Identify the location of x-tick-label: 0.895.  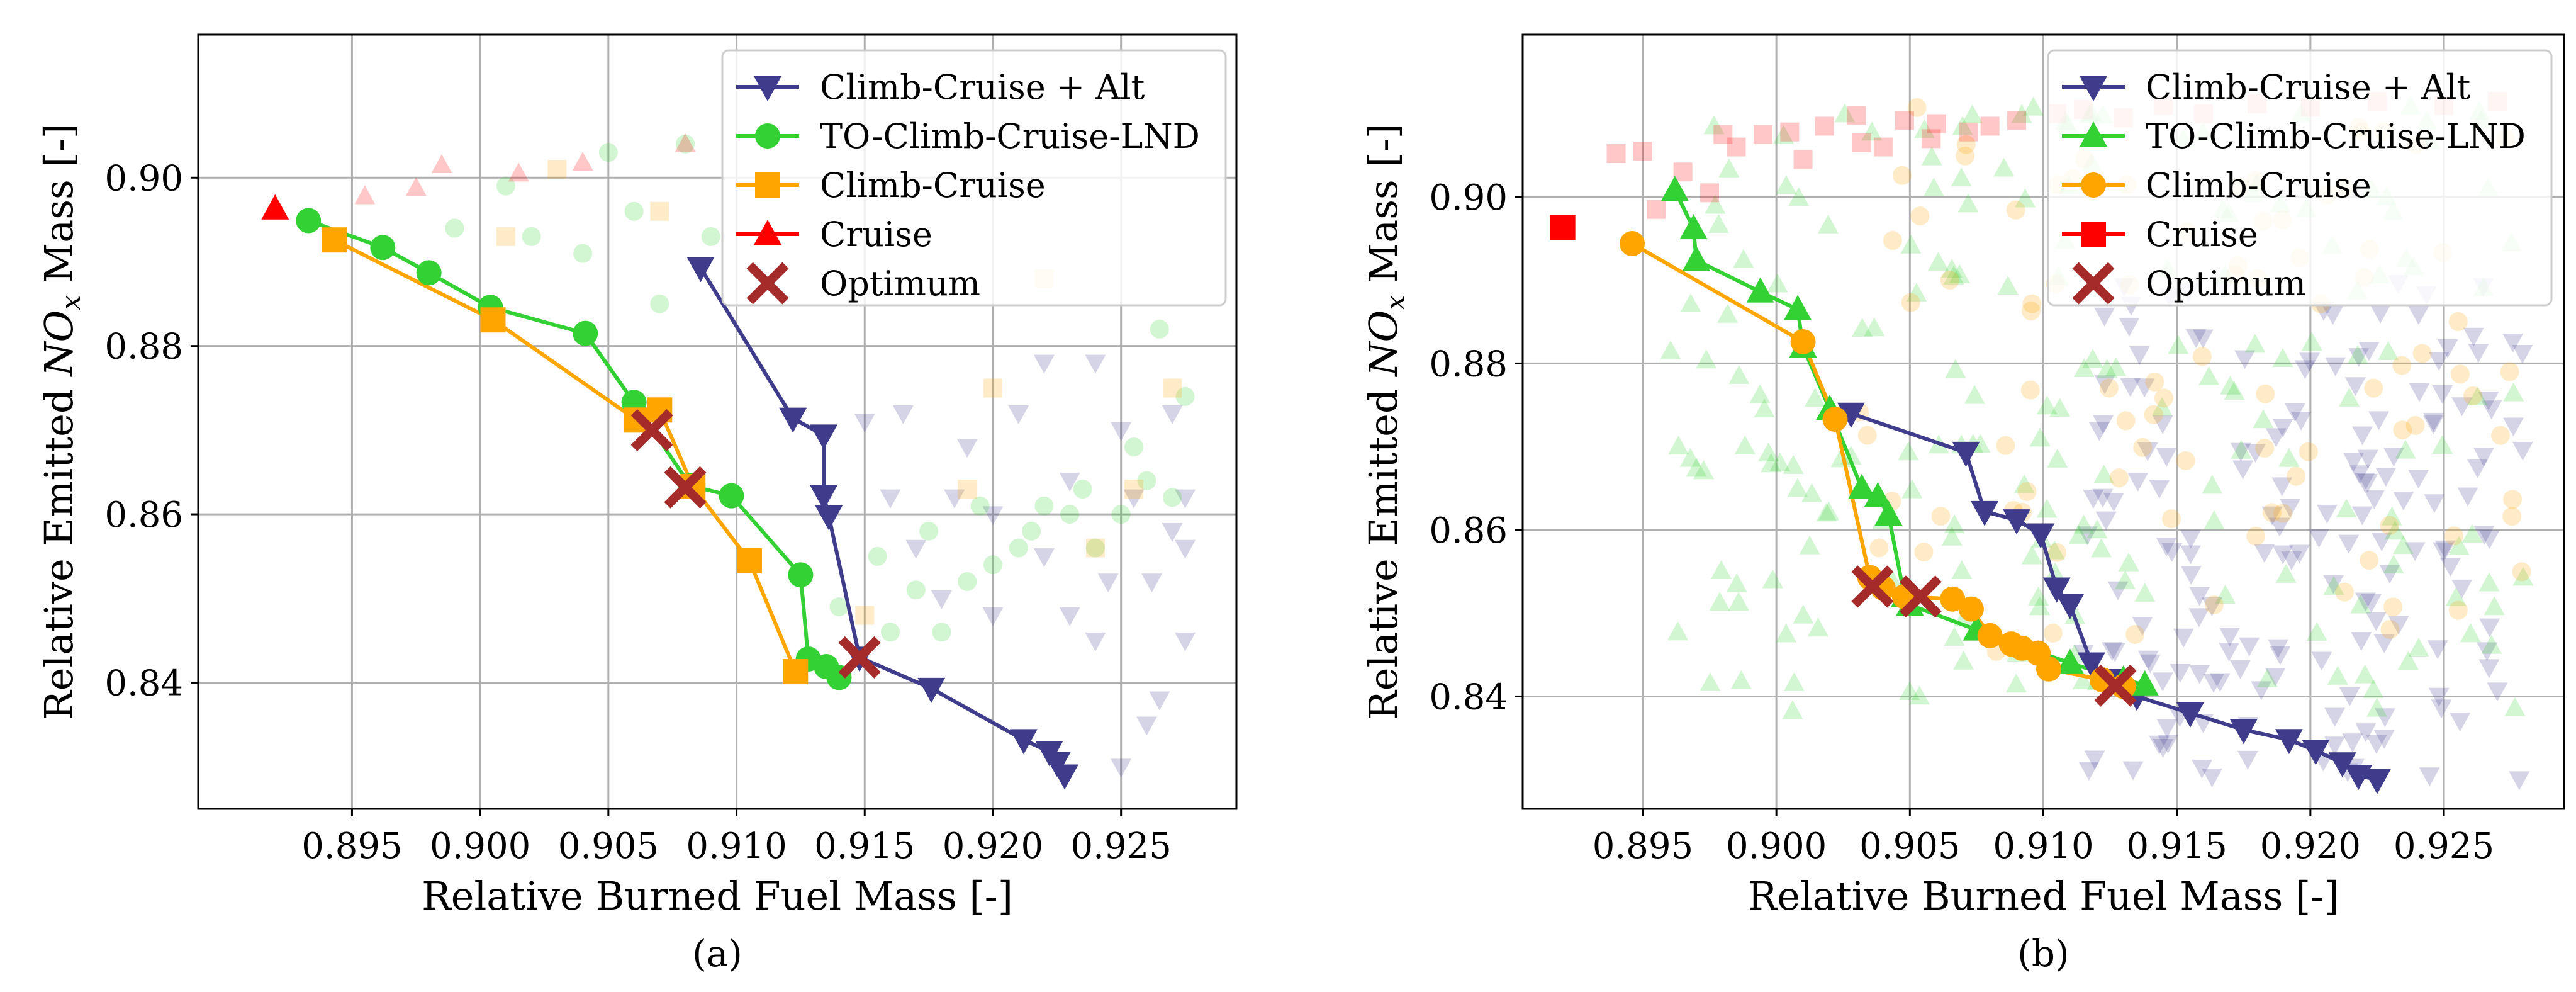
(351, 846).